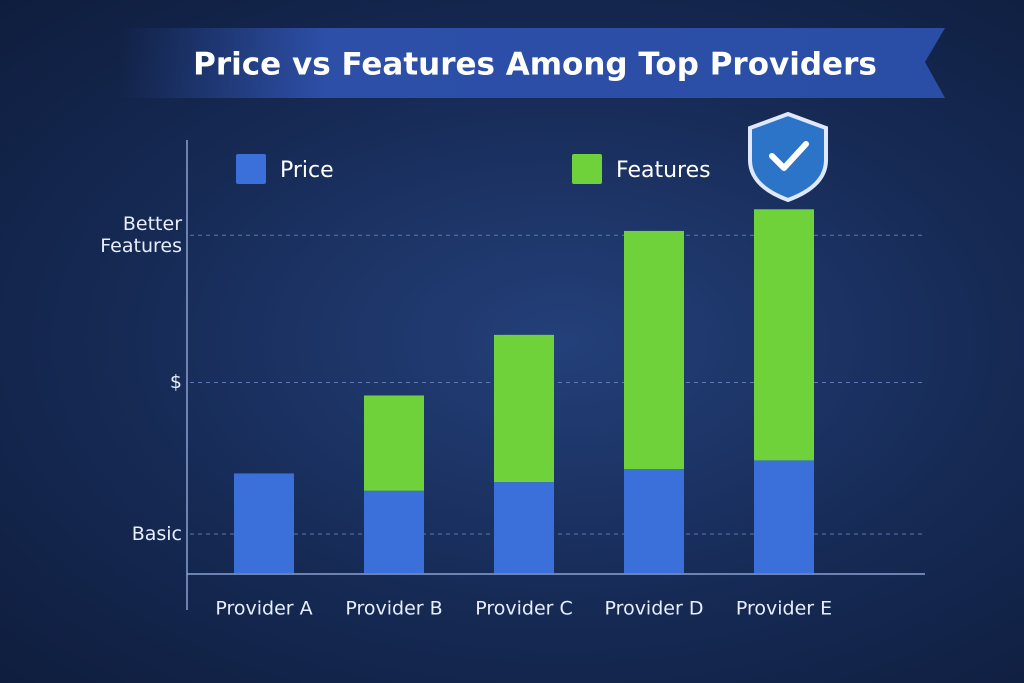 The height and width of the screenshot is (683, 1024). I want to click on x-tick-label: Provider E, so click(784, 609).